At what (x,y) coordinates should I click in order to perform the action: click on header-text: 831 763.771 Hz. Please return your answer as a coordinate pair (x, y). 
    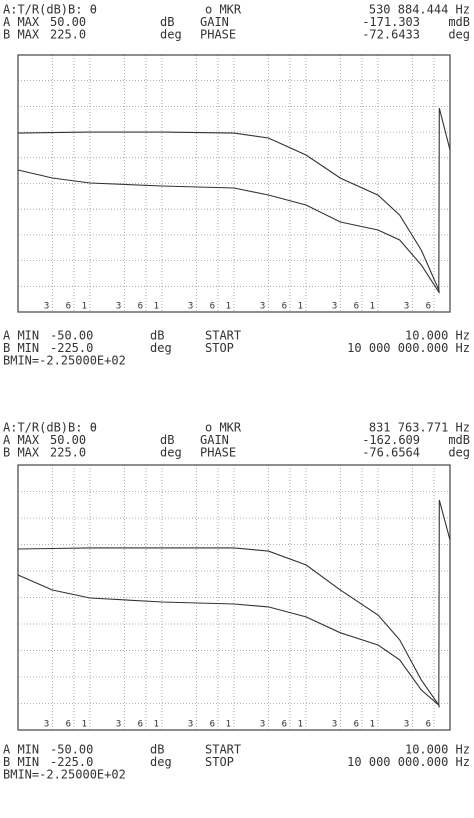
    Looking at the image, I should click on (419, 428).